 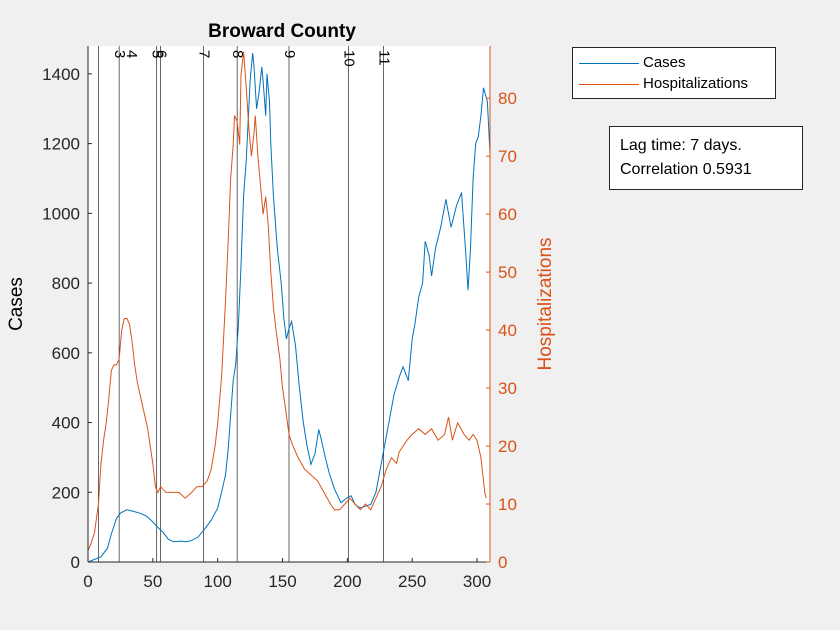 What do you see at coordinates (347, 581) in the screenshot?
I see `x-tick-label: 200` at bounding box center [347, 581].